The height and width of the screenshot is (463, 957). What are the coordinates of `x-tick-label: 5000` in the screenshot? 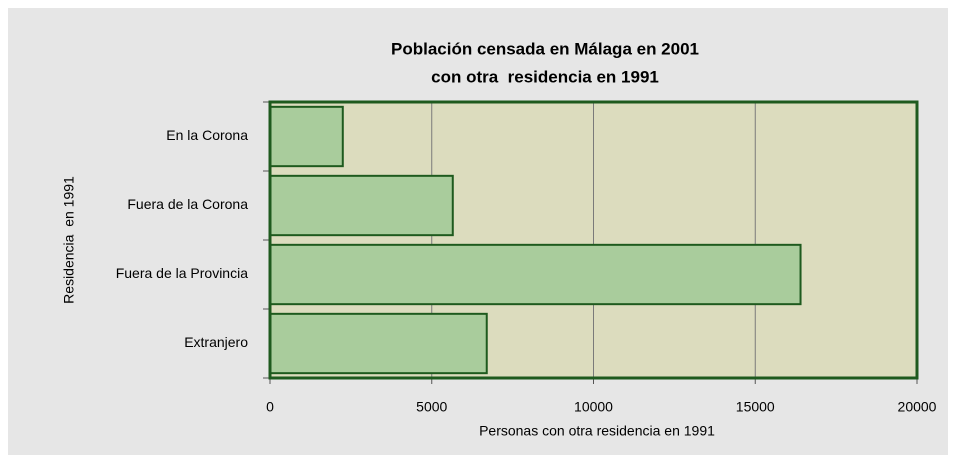 It's located at (431, 407).